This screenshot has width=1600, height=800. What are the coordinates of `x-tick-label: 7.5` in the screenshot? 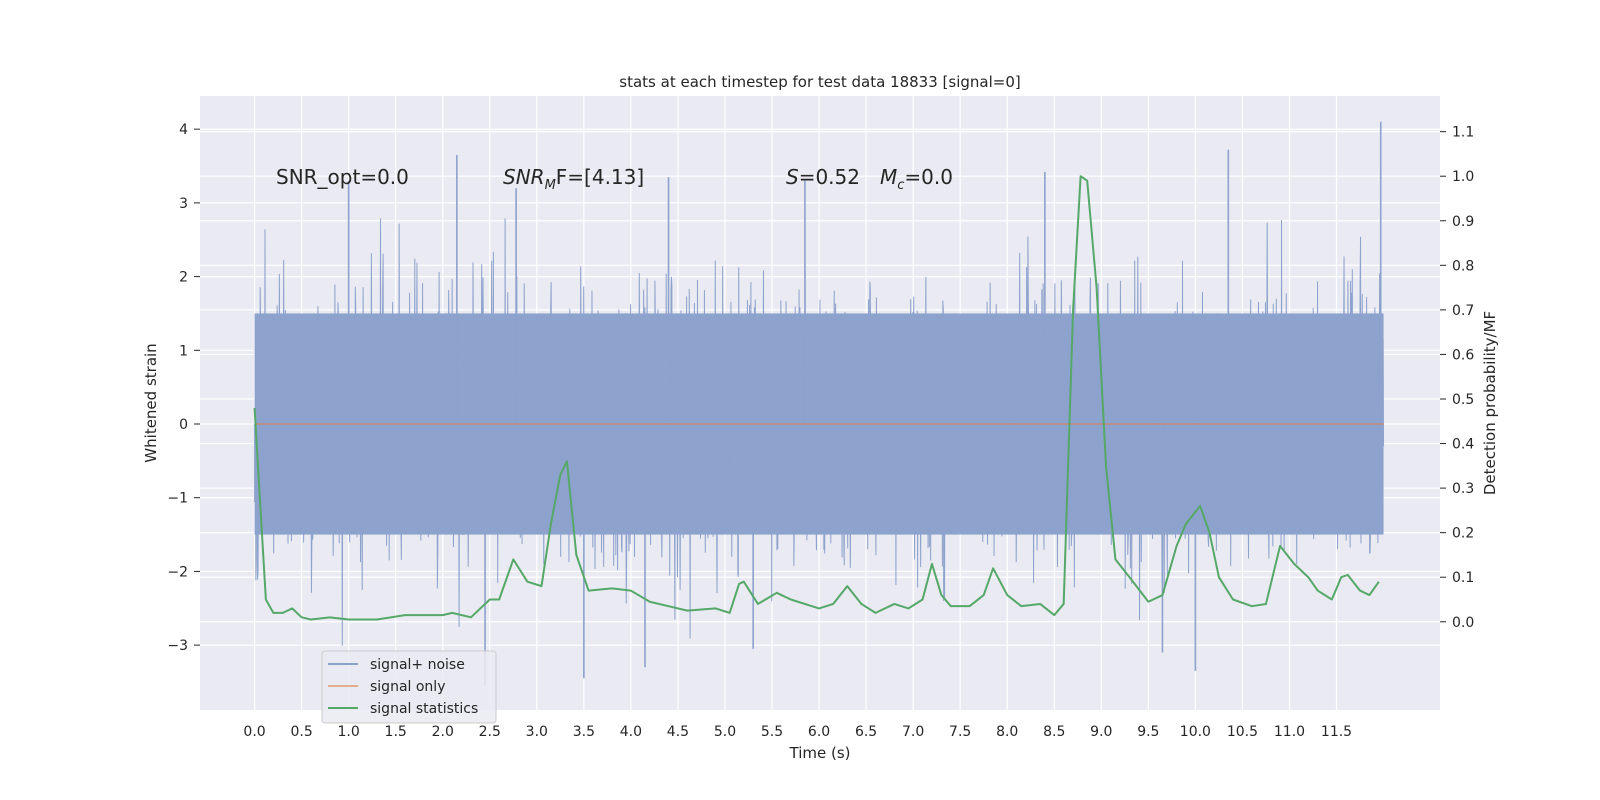 It's located at (960, 732).